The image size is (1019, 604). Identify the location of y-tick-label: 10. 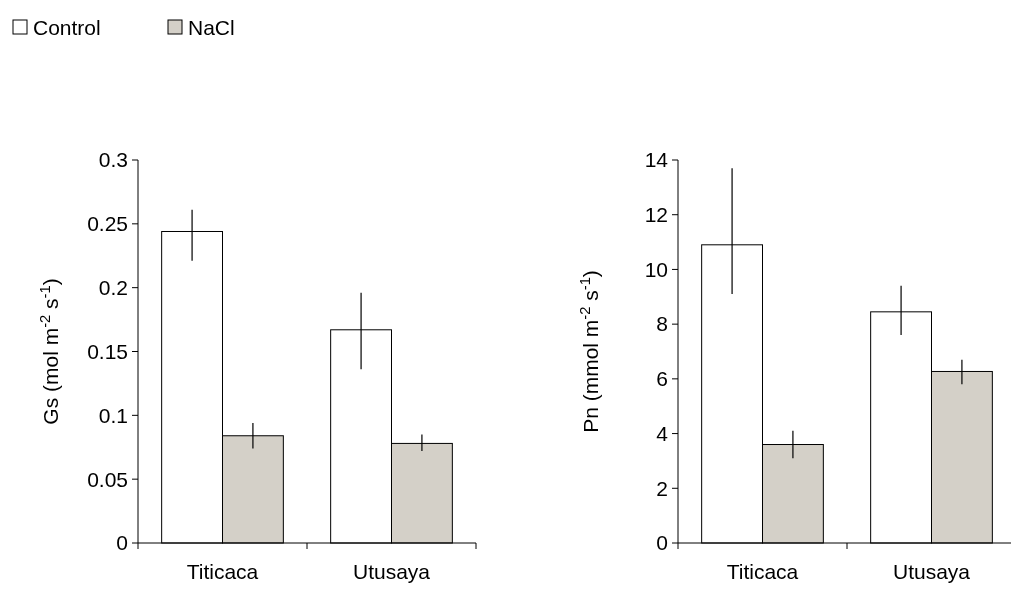
(656, 269).